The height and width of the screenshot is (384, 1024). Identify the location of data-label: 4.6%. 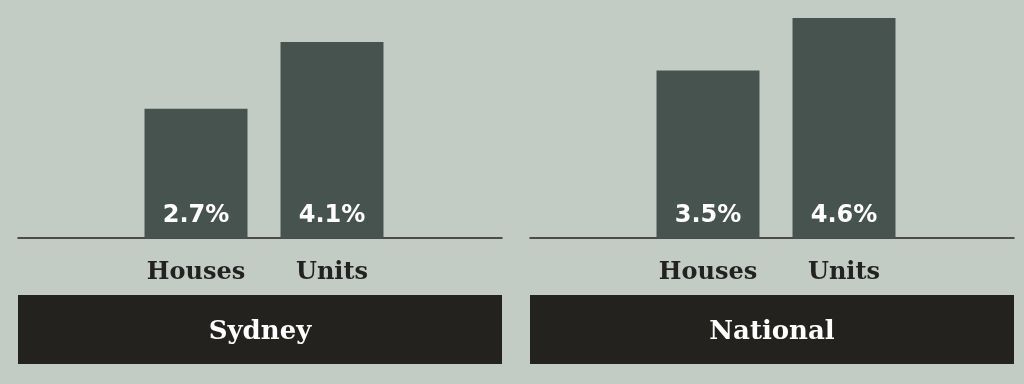
(844, 214).